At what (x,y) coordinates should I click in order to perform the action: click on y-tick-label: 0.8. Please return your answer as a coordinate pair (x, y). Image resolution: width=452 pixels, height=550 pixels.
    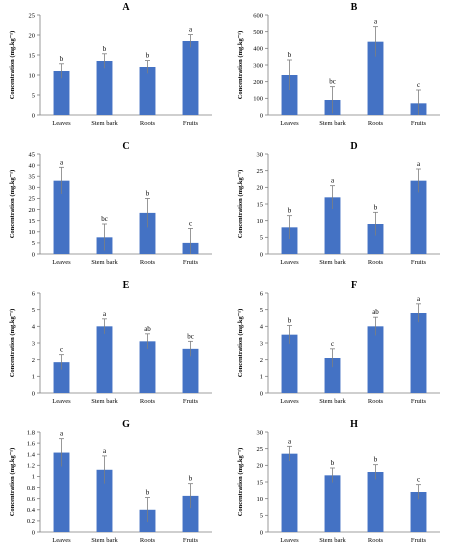
    Looking at the image, I should click on (31, 488).